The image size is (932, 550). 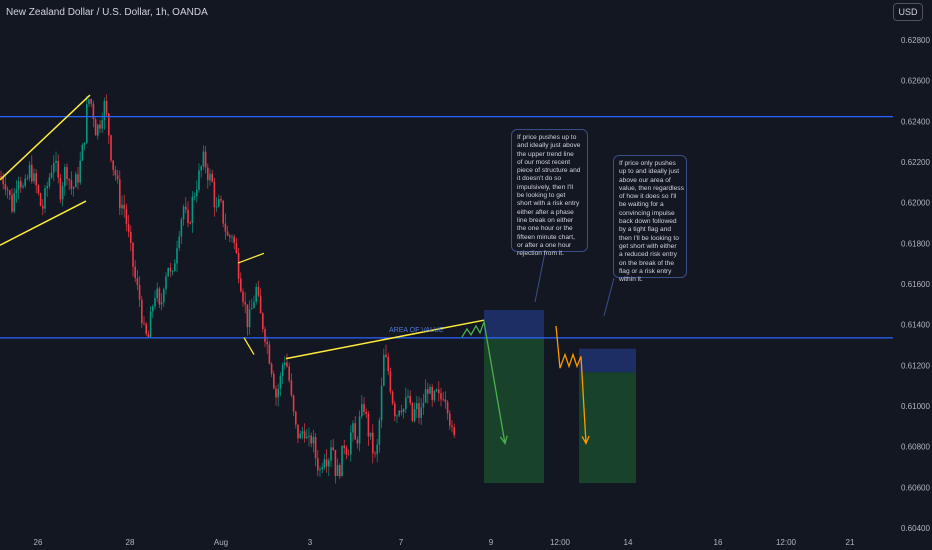 I want to click on time-tick-label: 3, so click(x=310, y=542).